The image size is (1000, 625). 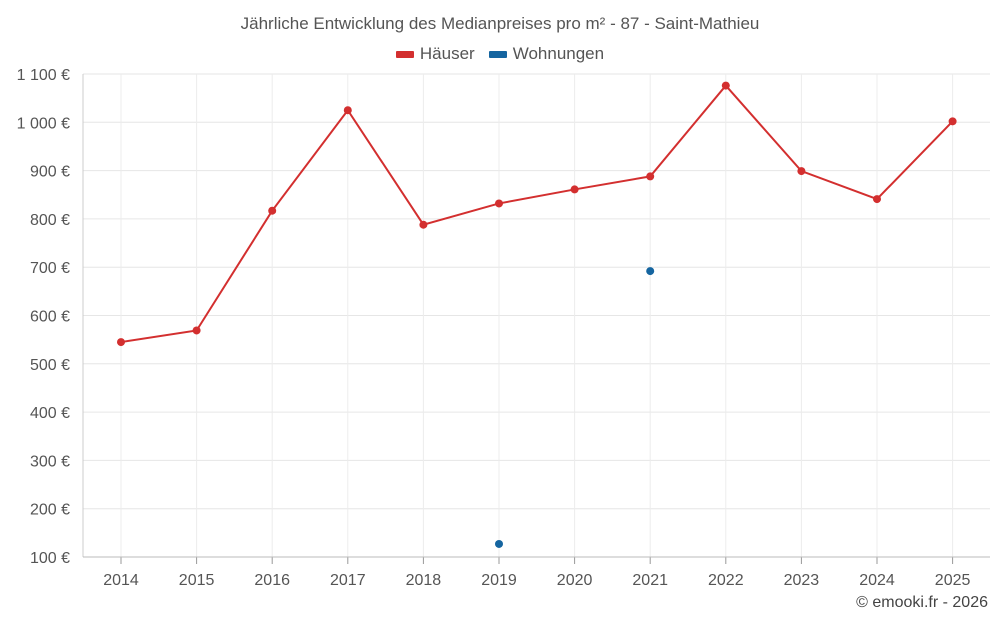 What do you see at coordinates (953, 580) in the screenshot?
I see `x-tick-label: 2025` at bounding box center [953, 580].